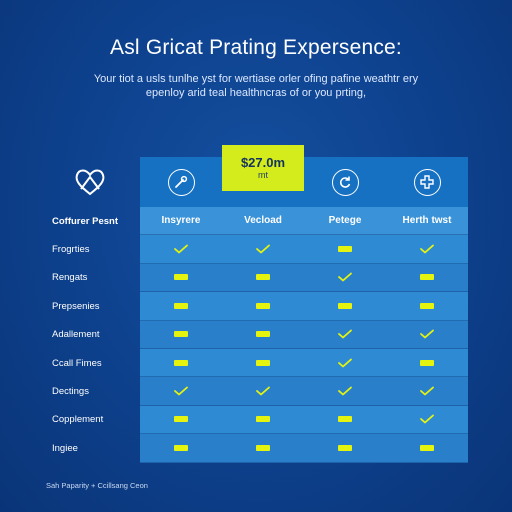 The height and width of the screenshot is (512, 512). What do you see at coordinates (345, 221) in the screenshot?
I see `plan-name: Petege` at bounding box center [345, 221].